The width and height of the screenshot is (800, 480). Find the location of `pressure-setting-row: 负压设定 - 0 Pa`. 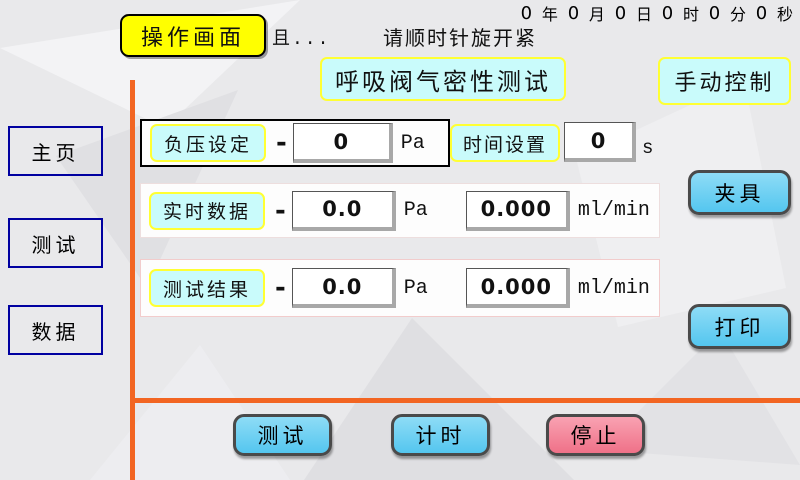

pressure-setting-row: 负压设定 - 0 Pa is located at coordinates (295, 143).